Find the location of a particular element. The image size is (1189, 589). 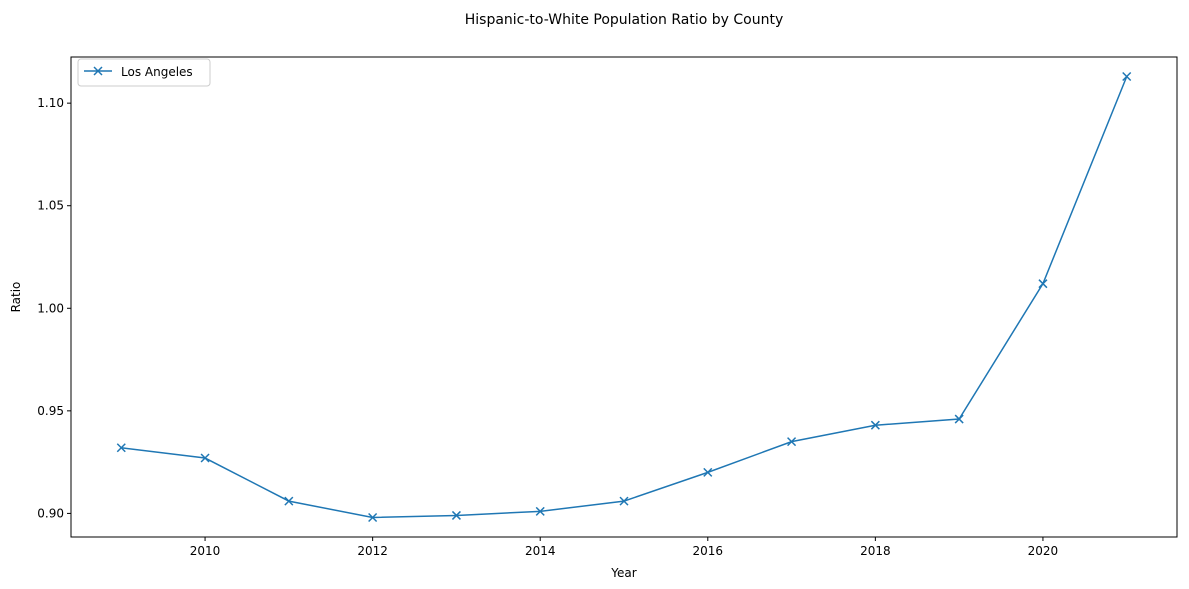

y-tick-label: 0.95 is located at coordinates (50, 411).